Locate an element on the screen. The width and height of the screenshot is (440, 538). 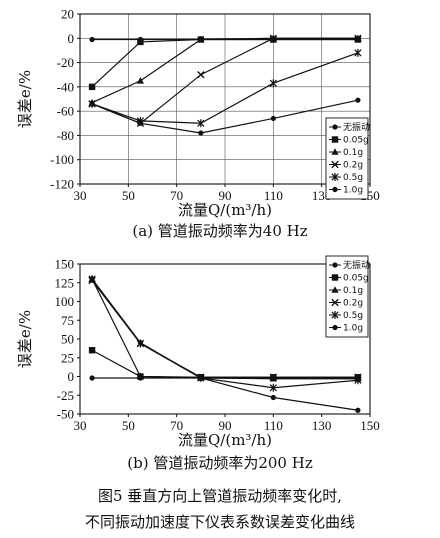
chart-b-legend-label: 1.0g is located at coordinates (353, 329).